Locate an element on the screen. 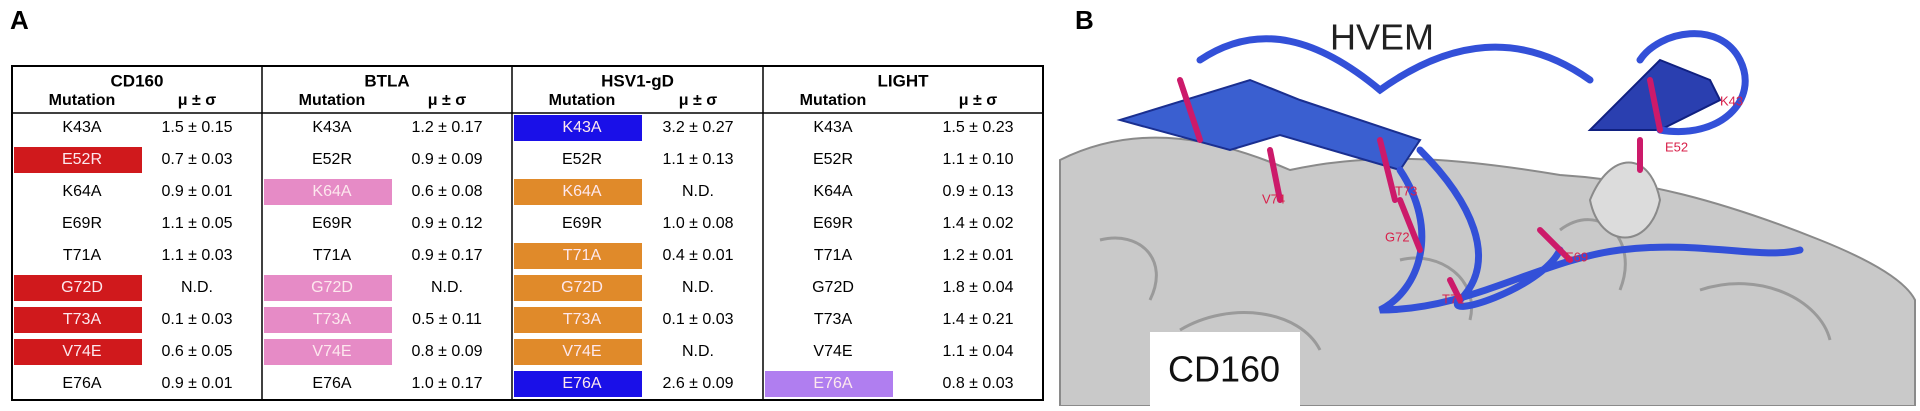 The image size is (1920, 411). residue-label: E69 is located at coordinates (1576, 256).